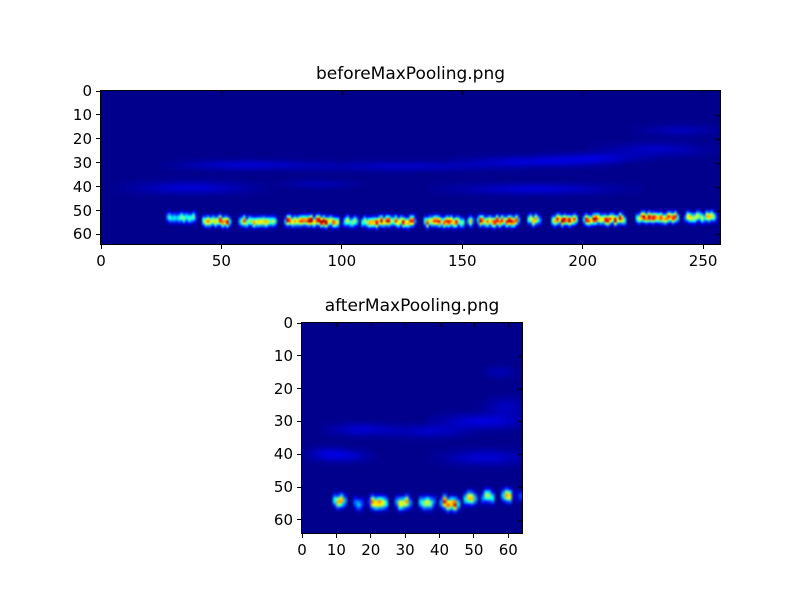  I want to click on x-tick-label: 20, so click(371, 550).